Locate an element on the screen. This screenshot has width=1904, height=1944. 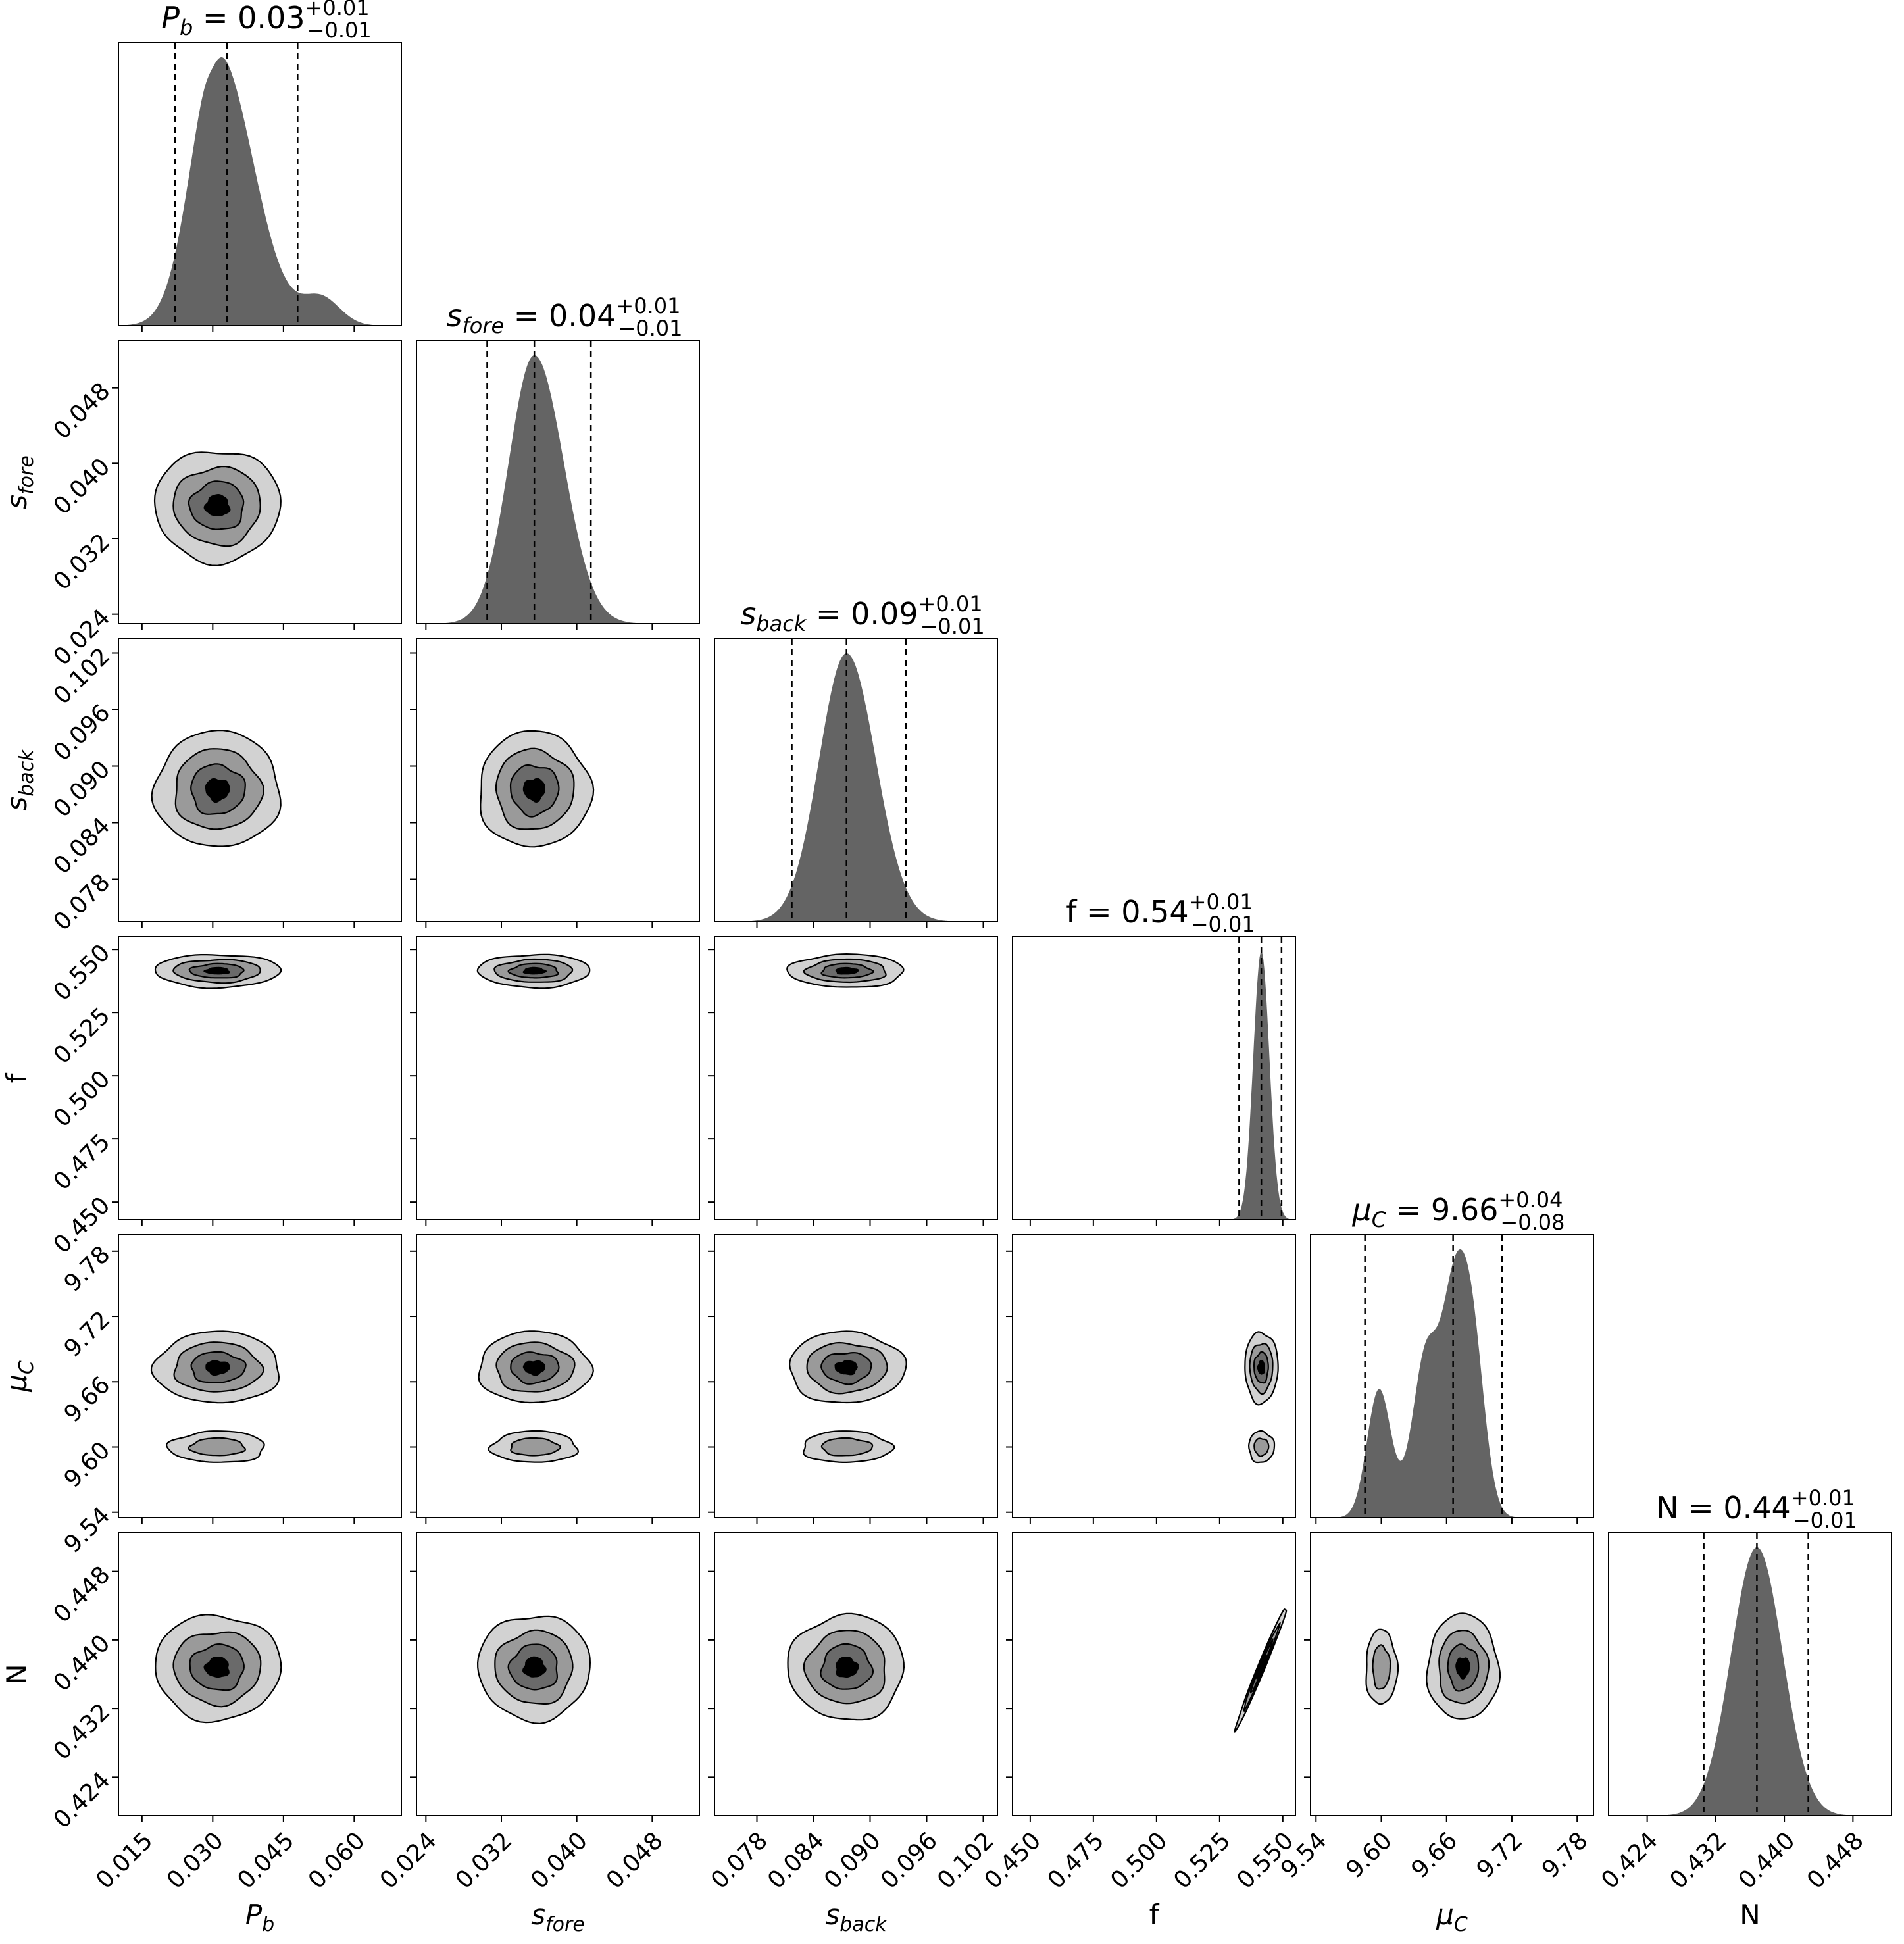
hist-panel-Pb: Pb = 0.03+0.01 −0.01 is located at coordinates (260, 166).